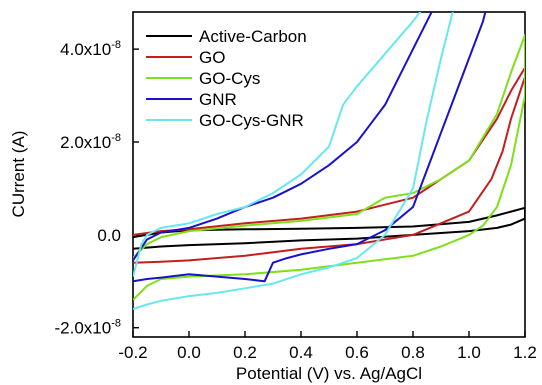 Image resolution: width=542 pixels, height=385 pixels. I want to click on y-tick-label: 0.0, so click(109, 235).